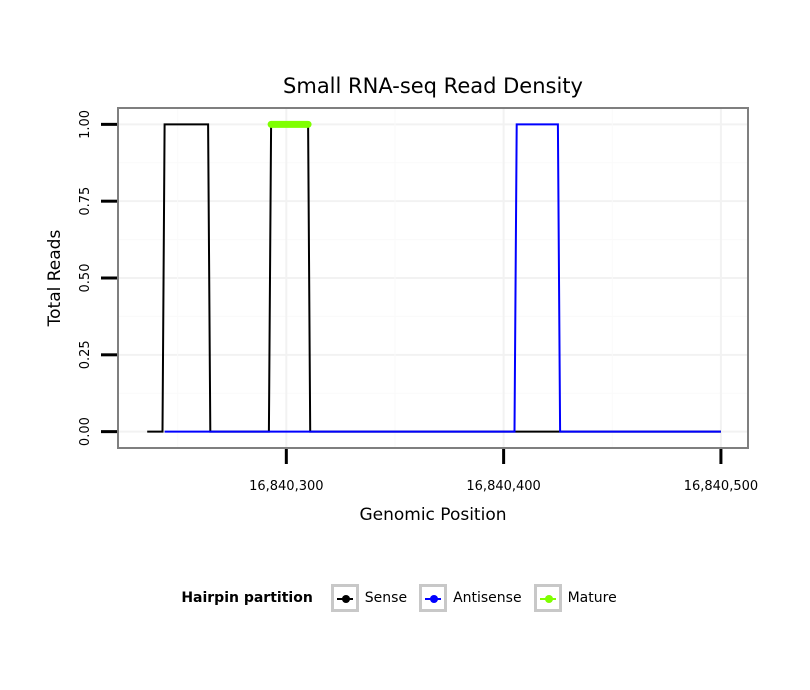 This screenshot has height=690, width=810. What do you see at coordinates (432, 515) in the screenshot?
I see `x-axis-label: Genomic Position` at bounding box center [432, 515].